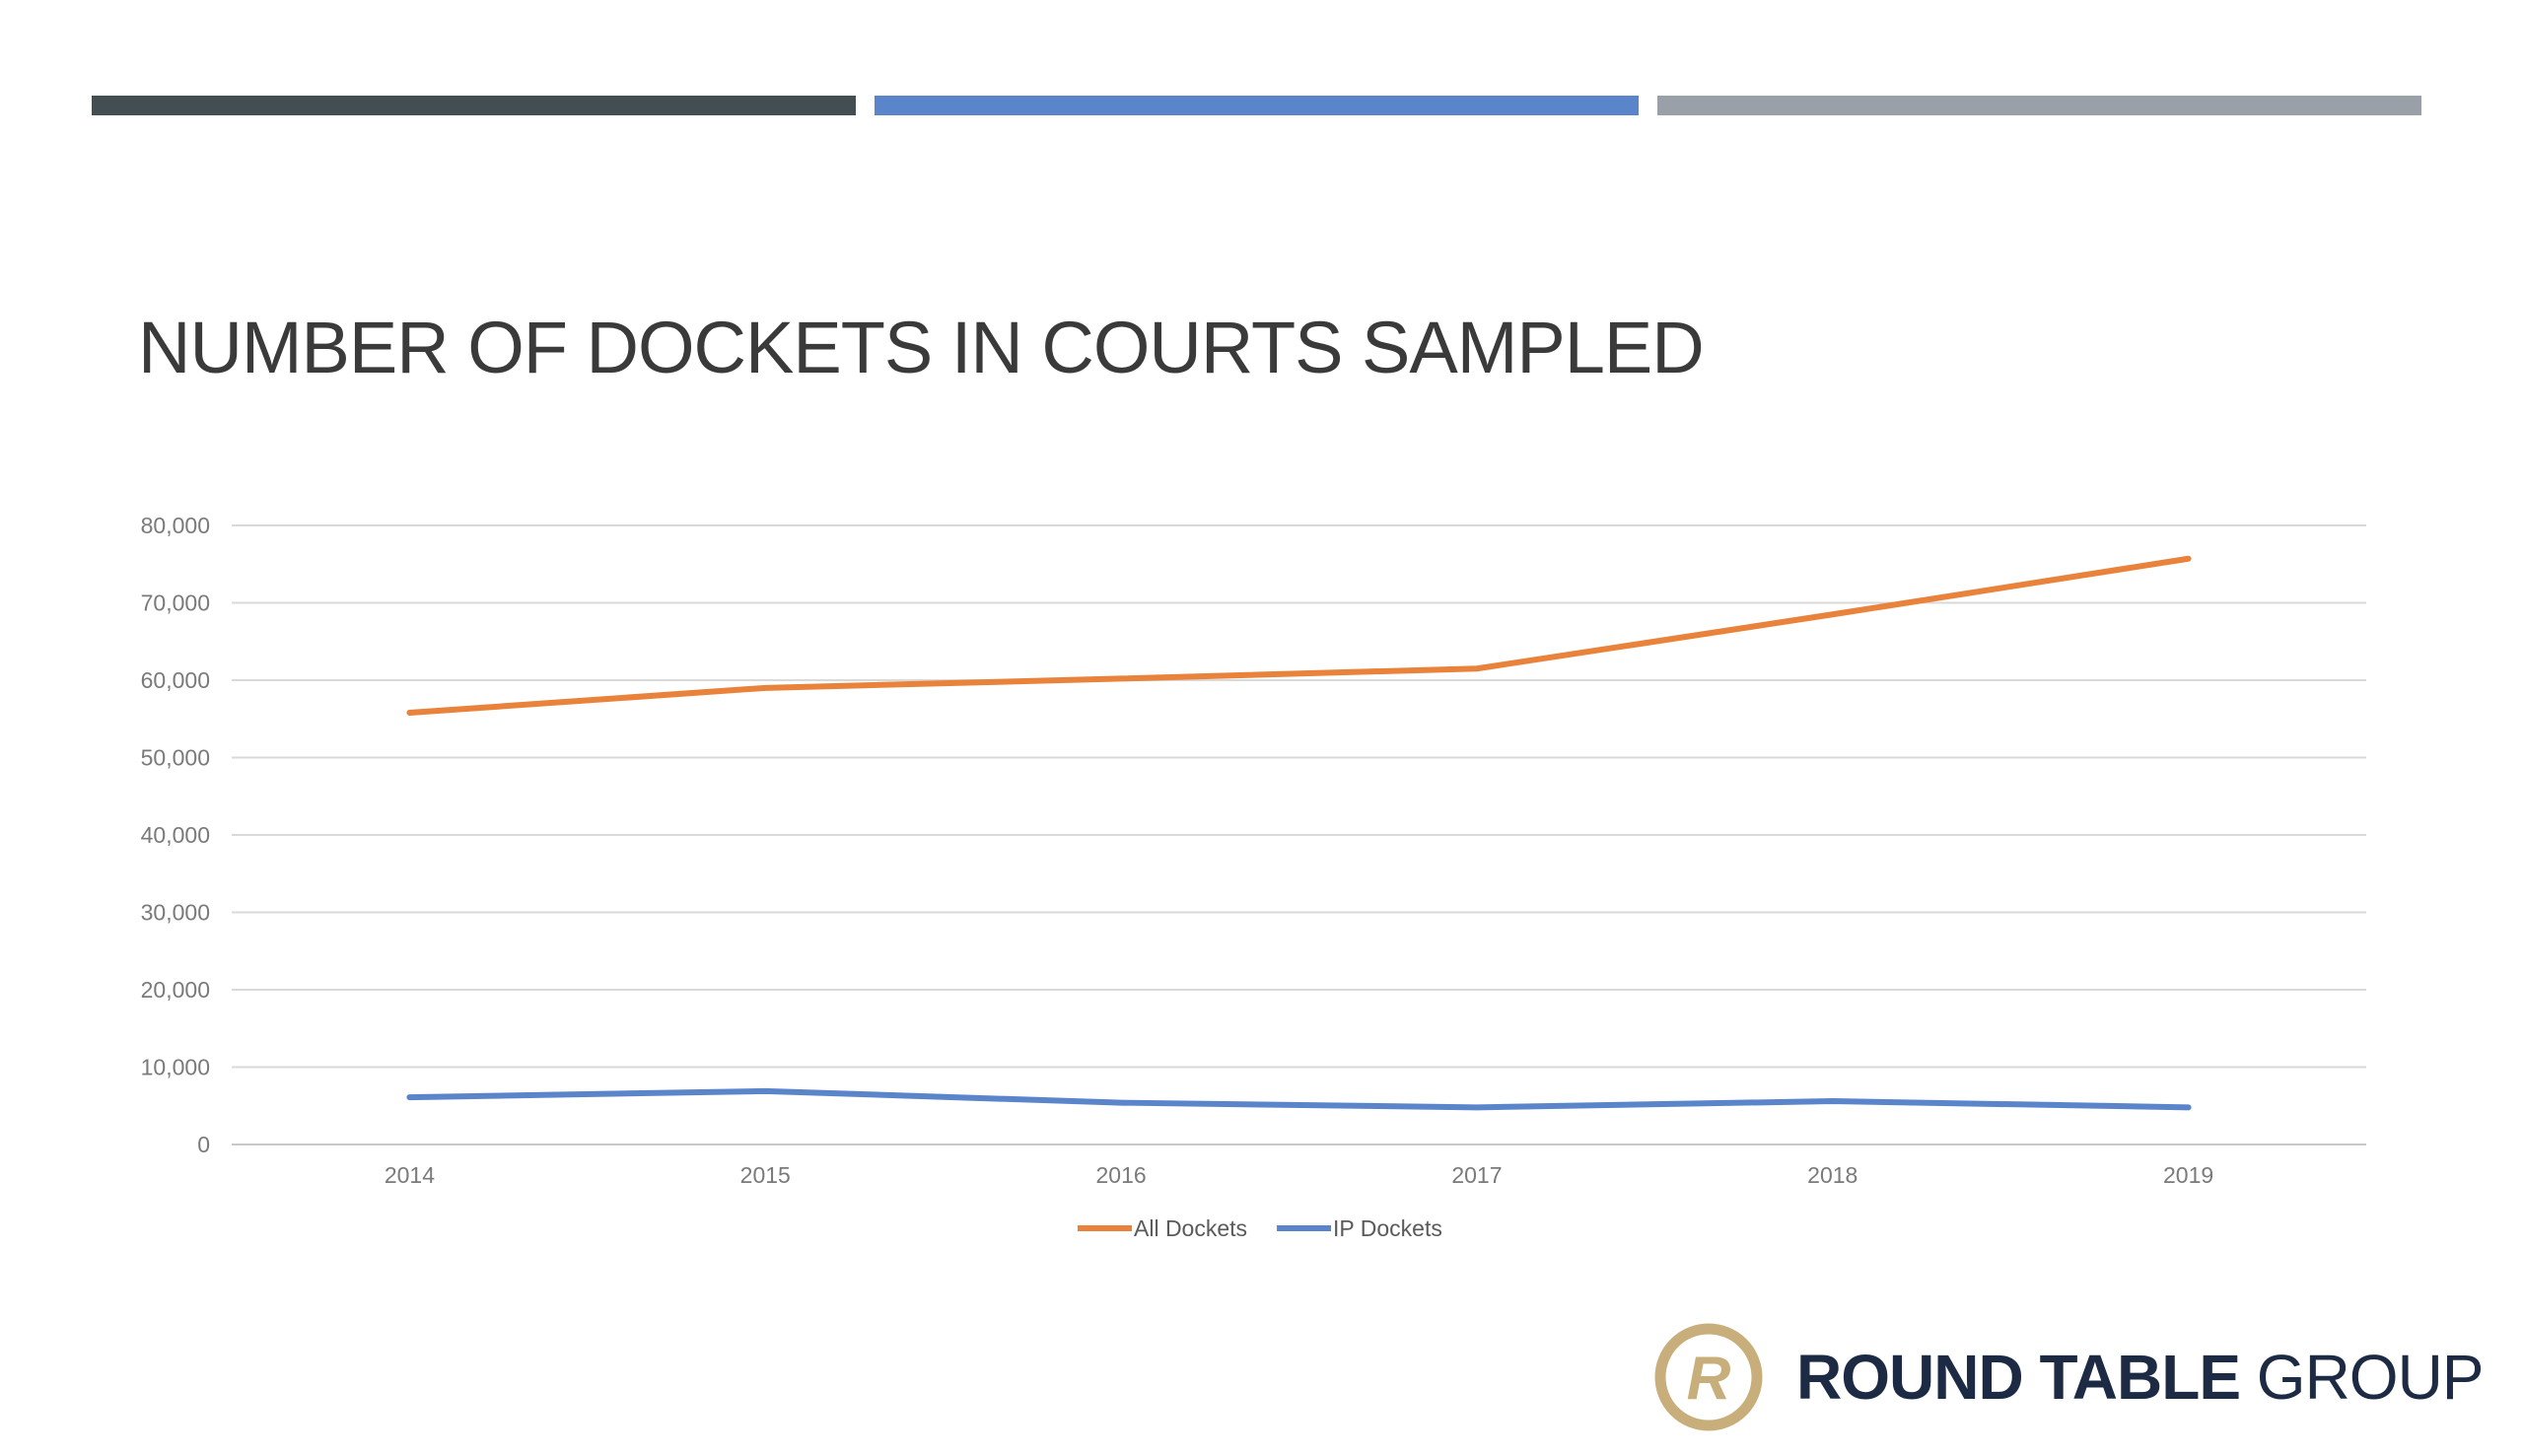 The height and width of the screenshot is (1456, 2524). Describe the element at coordinates (1299, 635) in the screenshot. I see `series-line-all-dockets` at that location.